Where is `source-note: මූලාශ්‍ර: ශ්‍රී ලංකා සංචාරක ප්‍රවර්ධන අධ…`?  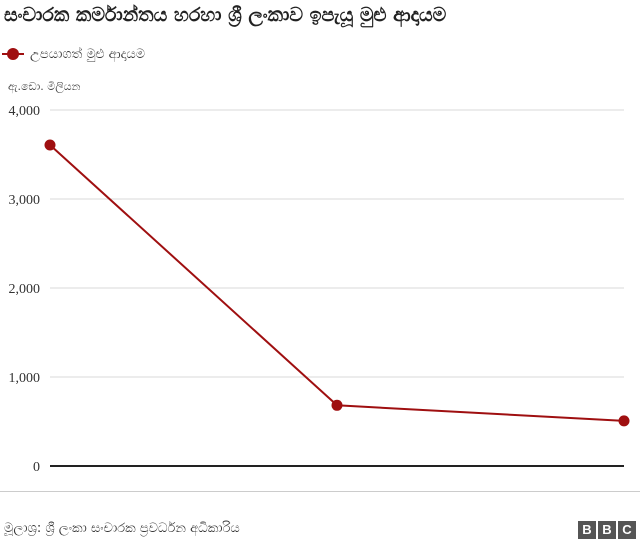 source-note: මූලාශ්‍ර: ශ්‍රී ලංකා සංචාරක ප්‍රවර්ධන අධ… is located at coordinates (122, 528).